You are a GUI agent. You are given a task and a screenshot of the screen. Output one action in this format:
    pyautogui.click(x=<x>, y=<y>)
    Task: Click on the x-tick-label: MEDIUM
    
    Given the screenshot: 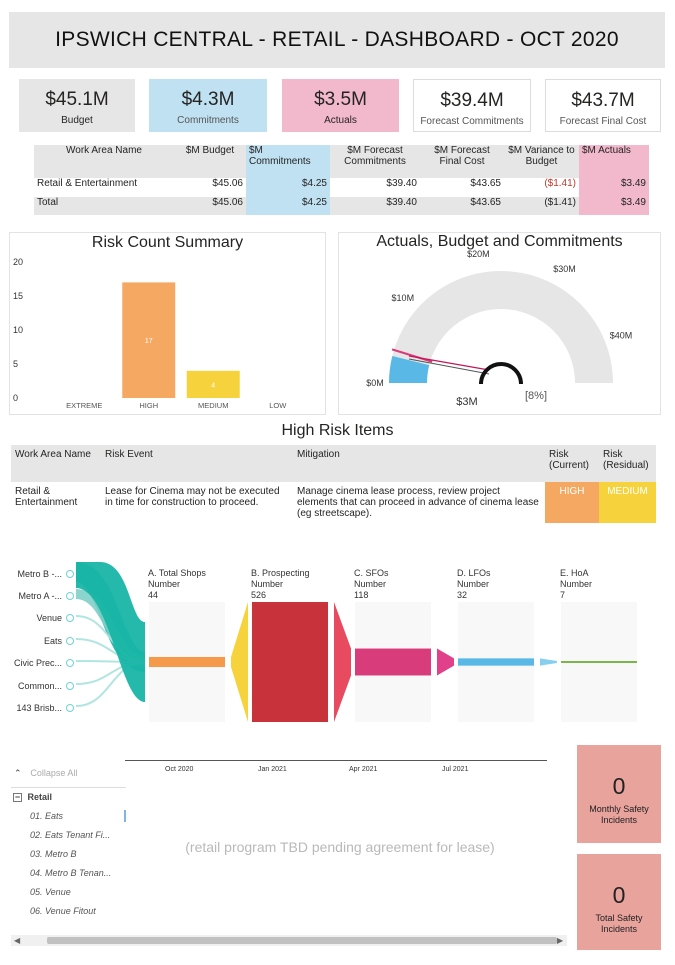 What is the action you would take?
    pyautogui.click(x=213, y=405)
    